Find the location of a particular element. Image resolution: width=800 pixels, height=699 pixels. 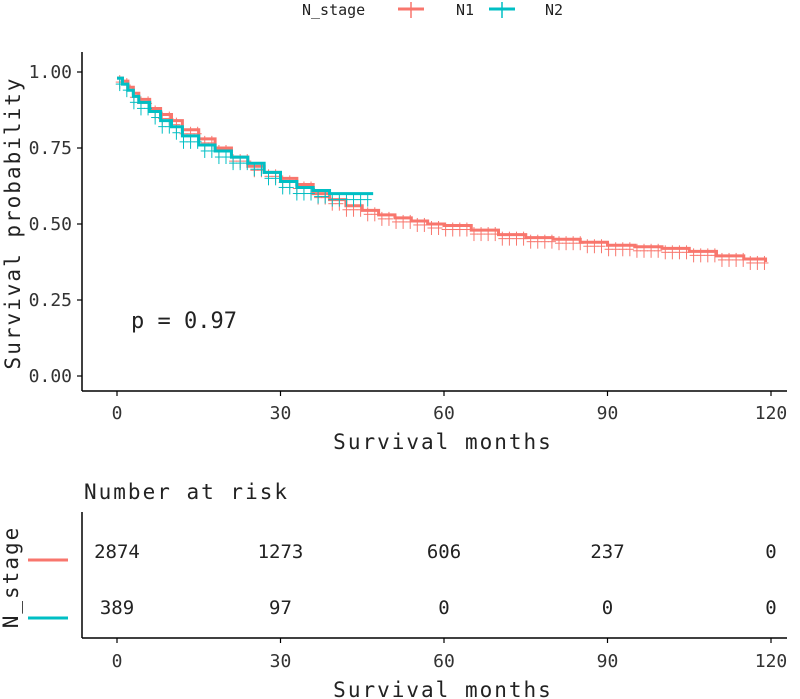

risk-table-values: 2874 1273 606 237 0 389 97 0 0 0 is located at coordinates (435, 580).